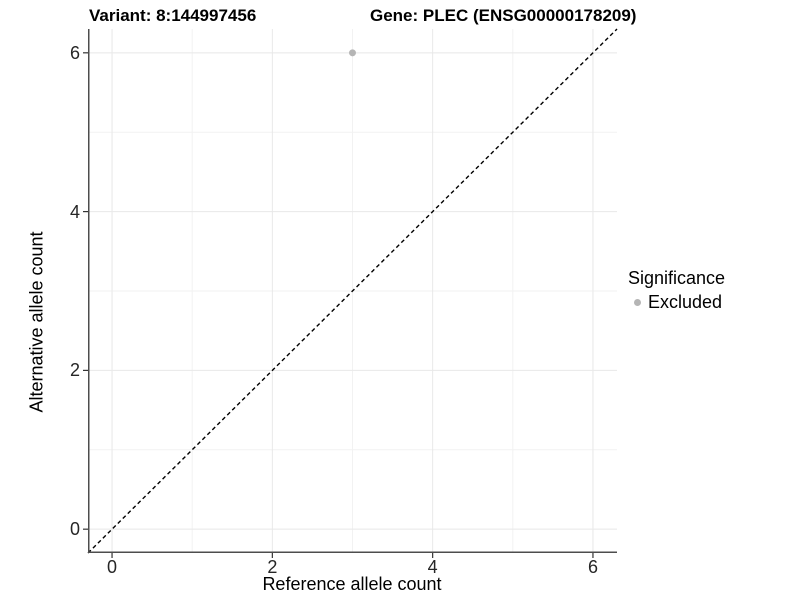  What do you see at coordinates (677, 278) in the screenshot?
I see `legend-title: Significance` at bounding box center [677, 278].